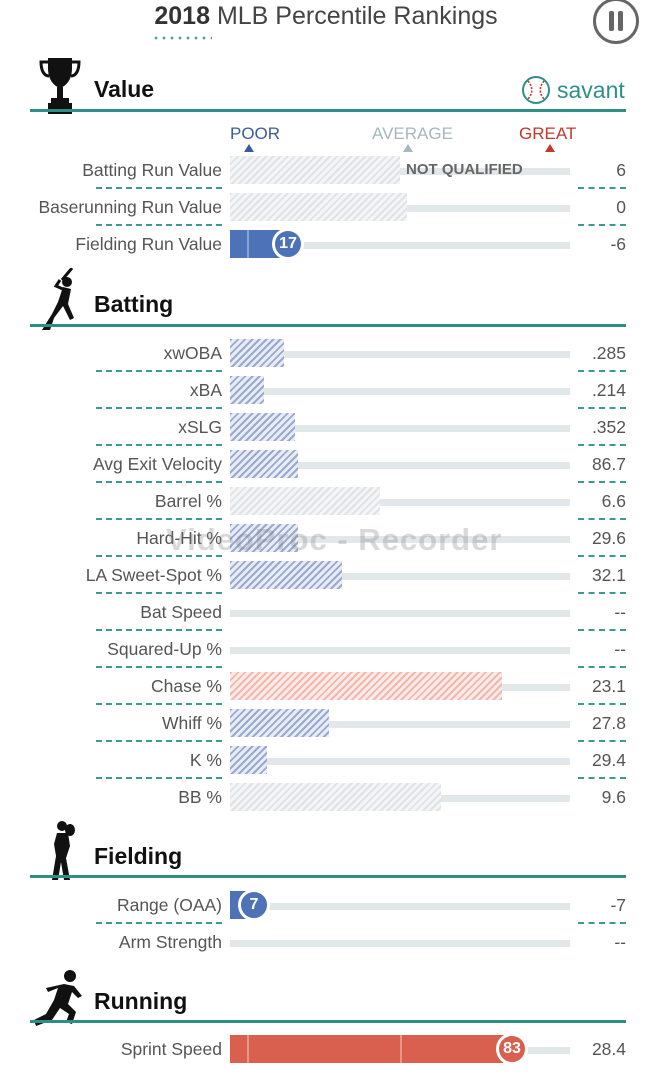  Describe the element at coordinates (326, 905) in the screenshot. I see `stat-row-range-oaa: Range (OAA) 7 -7` at that location.